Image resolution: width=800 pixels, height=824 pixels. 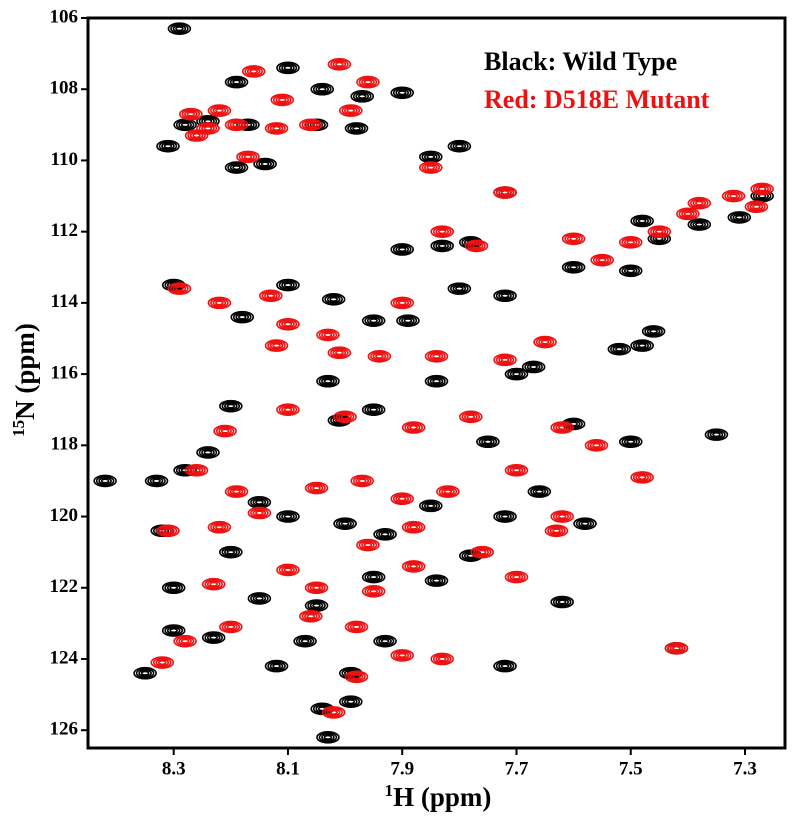 I want to click on legend-entry: Black: Wild Type, so click(x=580, y=61).